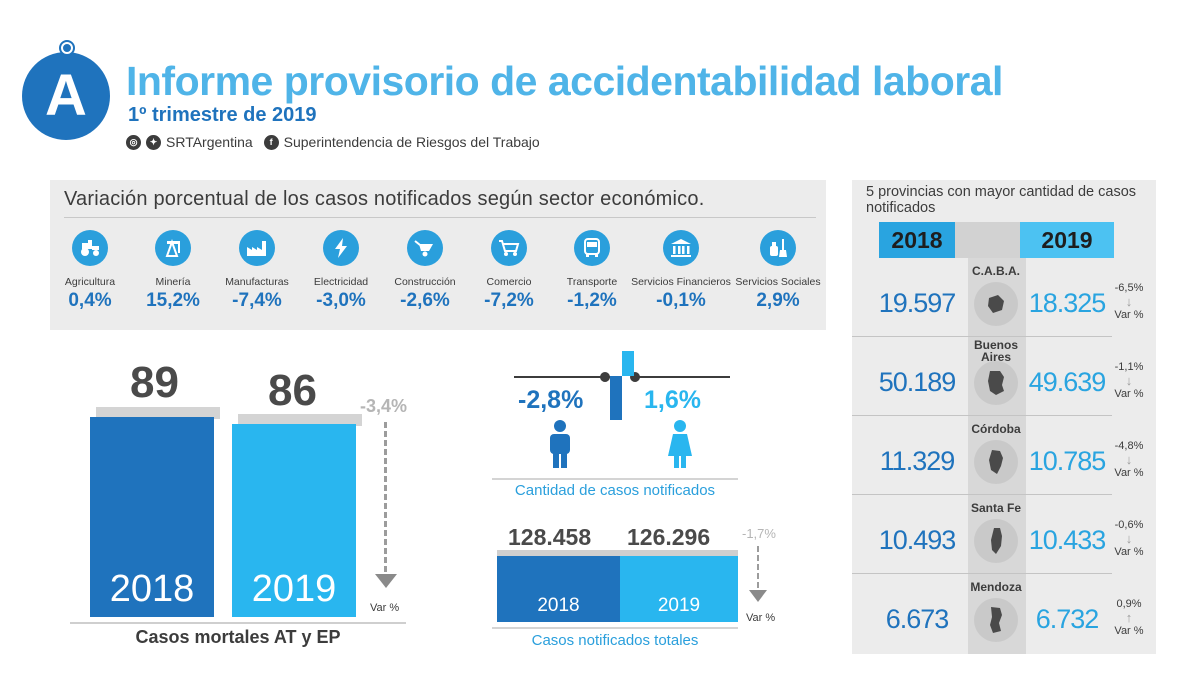  What do you see at coordinates (440, 217) in the screenshot?
I see `sectors-divider` at bounding box center [440, 217].